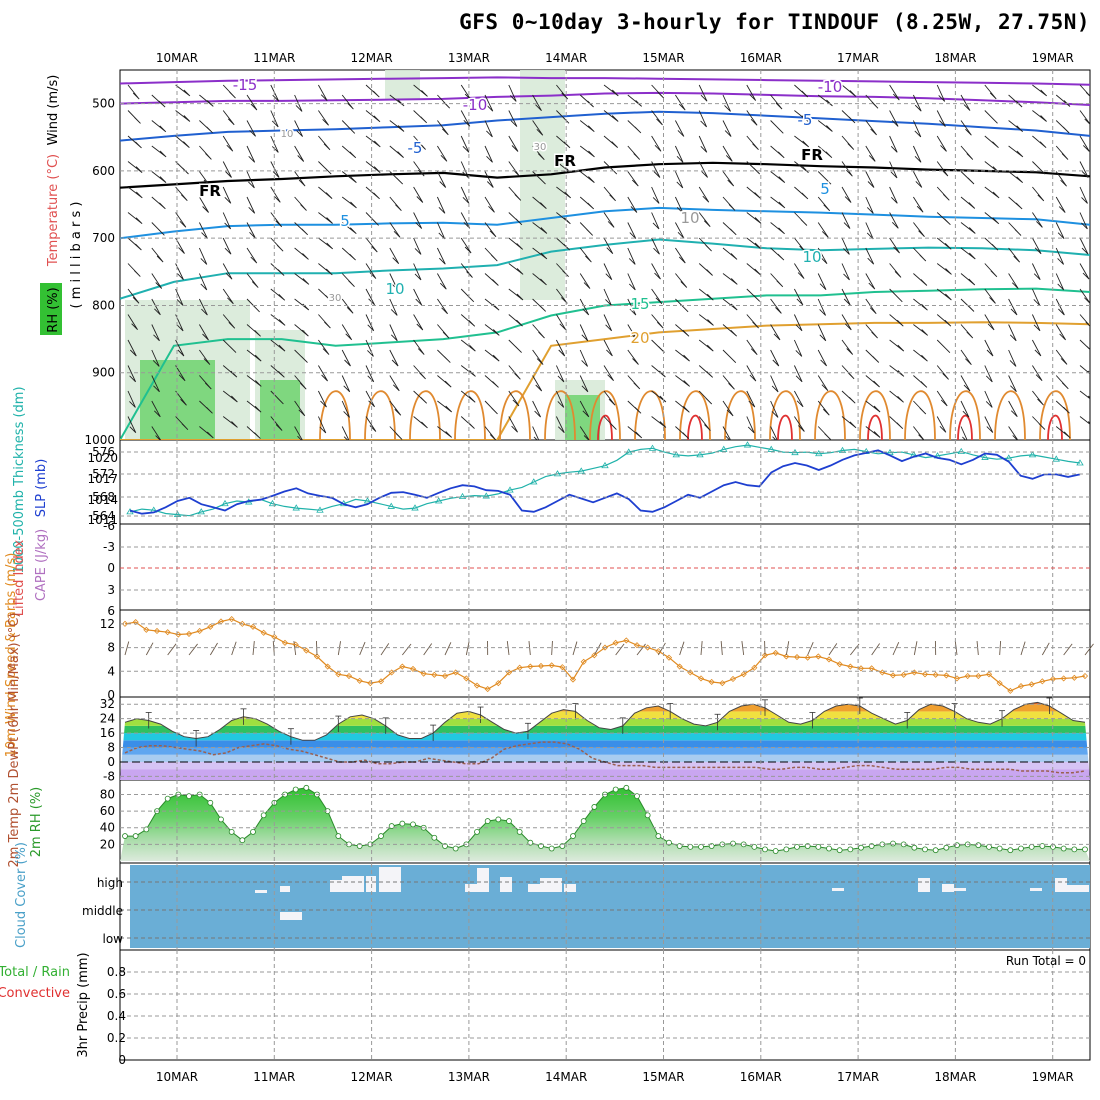 This screenshot has width=1100, height=1100. I want to click on hot-contour, so click(965, 427).